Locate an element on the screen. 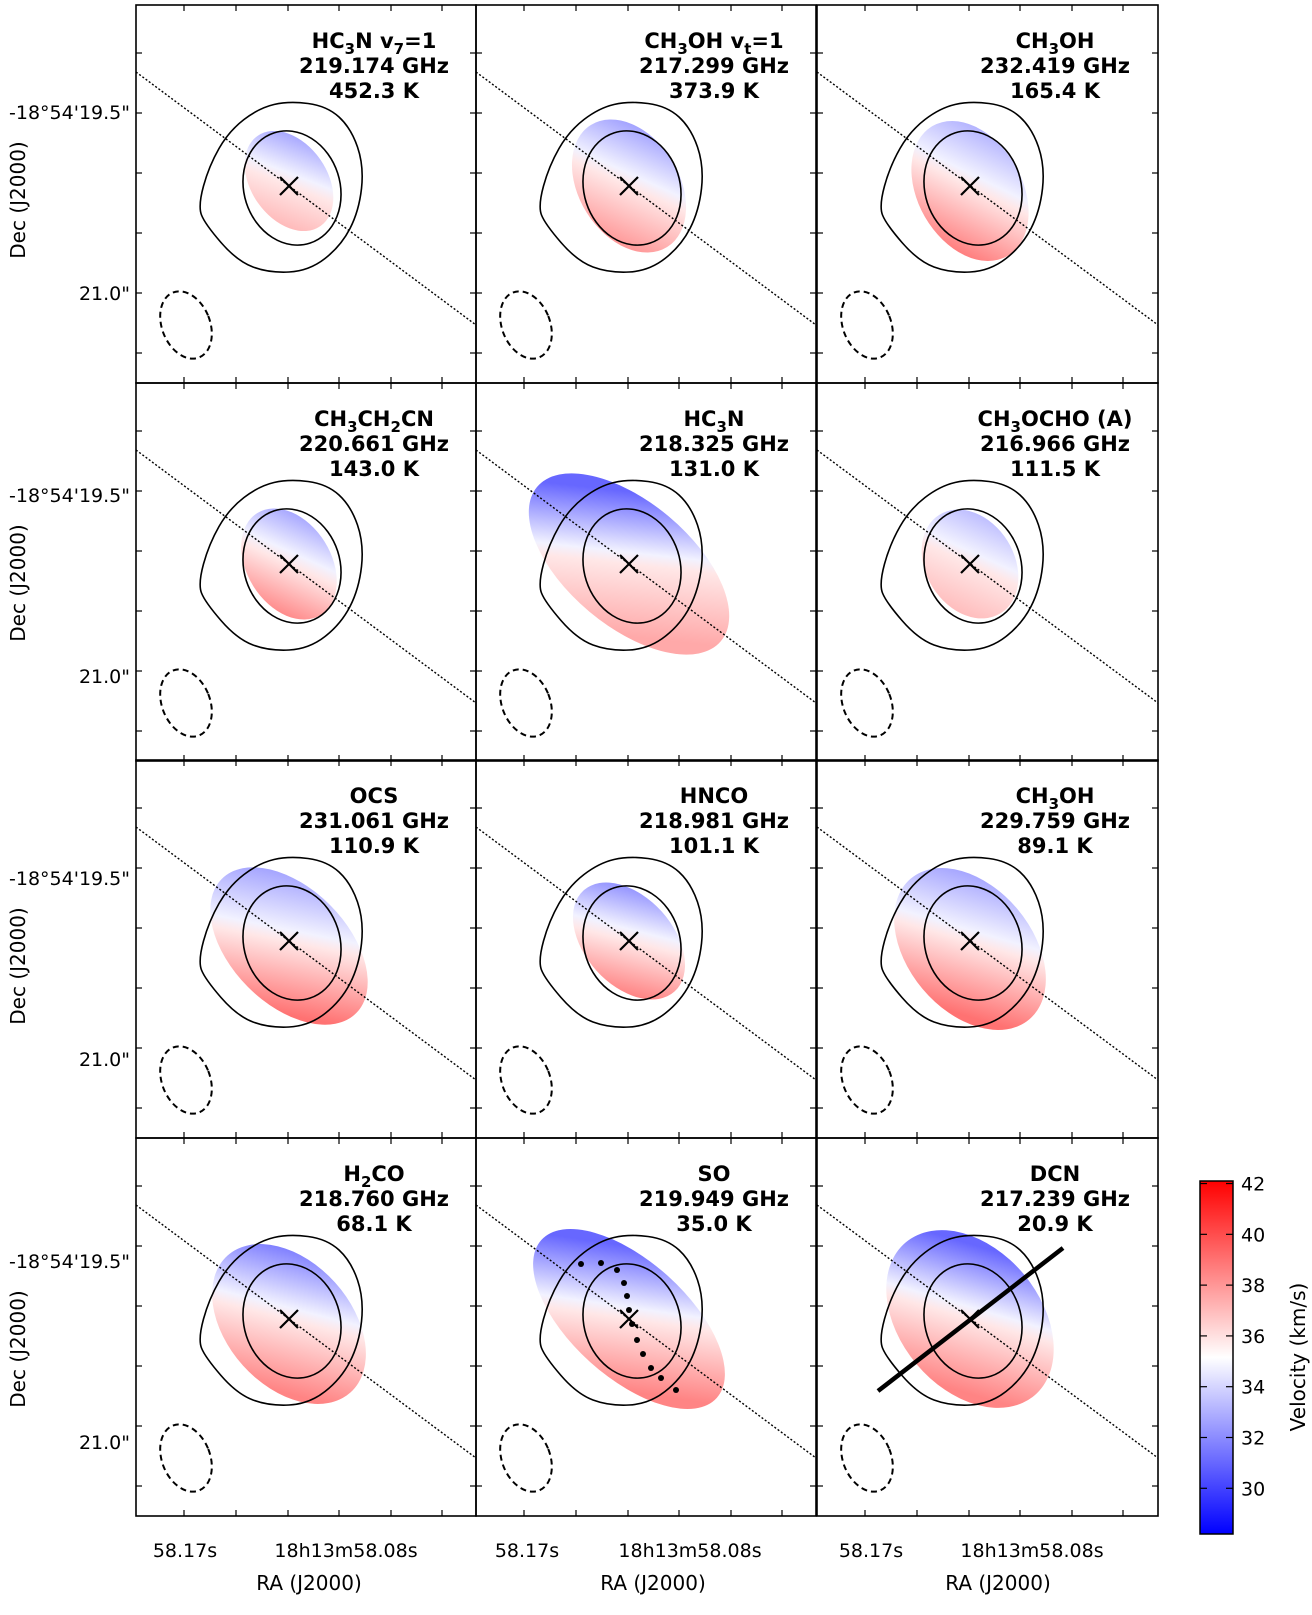 Image resolution: width=1312 pixels, height=1615 pixels. y-tick-label-dec-r1: -18°54'19.5" is located at coordinates (69, 113).